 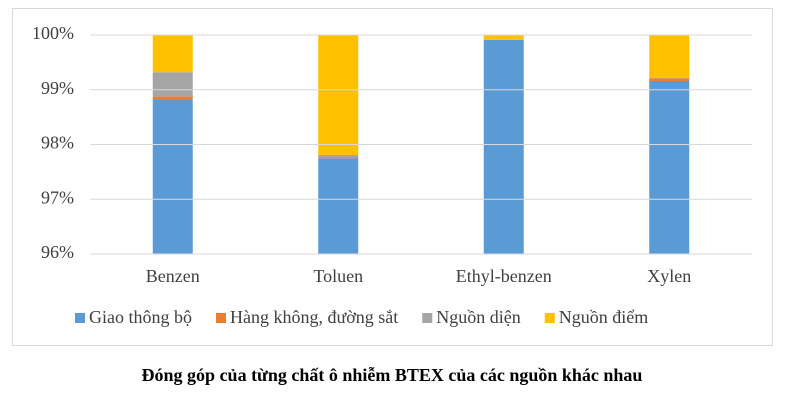 What do you see at coordinates (669, 276) in the screenshot?
I see `x-tick-label: Xylen` at bounding box center [669, 276].